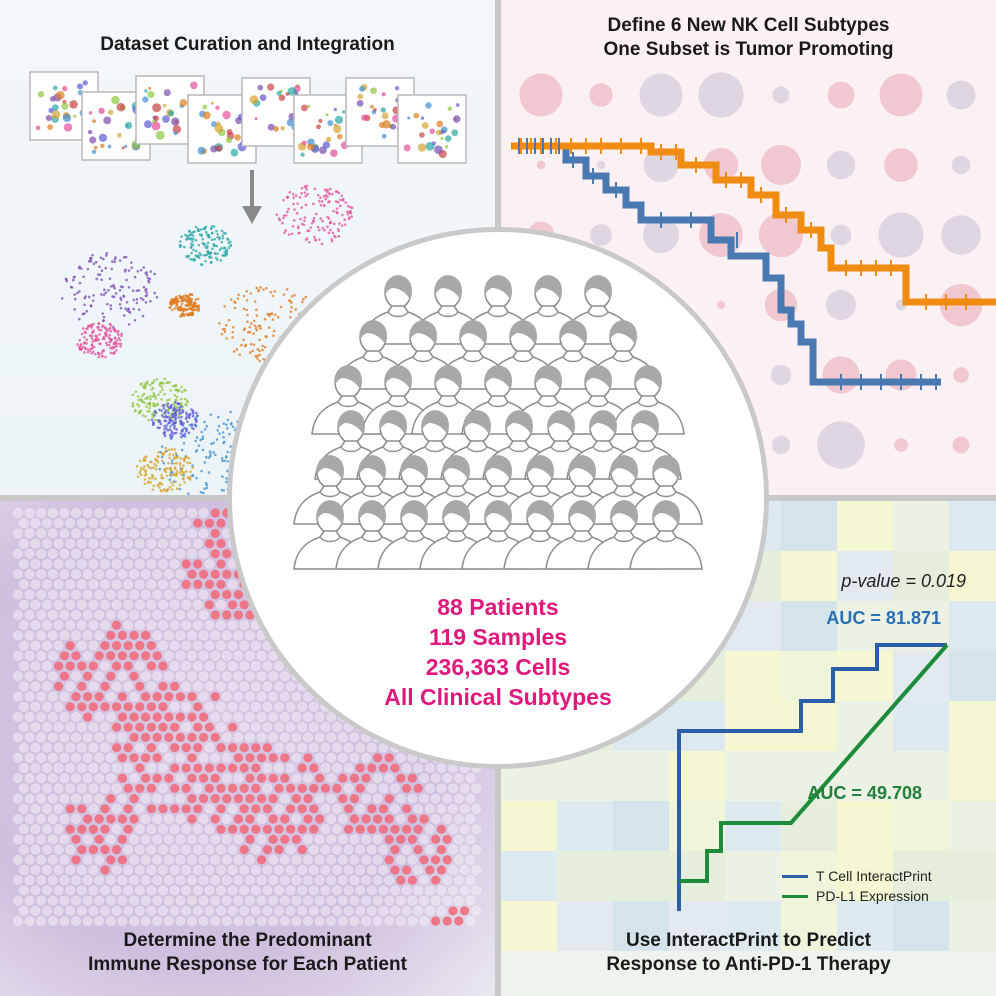 The height and width of the screenshot is (996, 996). What do you see at coordinates (164, 469) in the screenshot?
I see `umap-cluster` at bounding box center [164, 469].